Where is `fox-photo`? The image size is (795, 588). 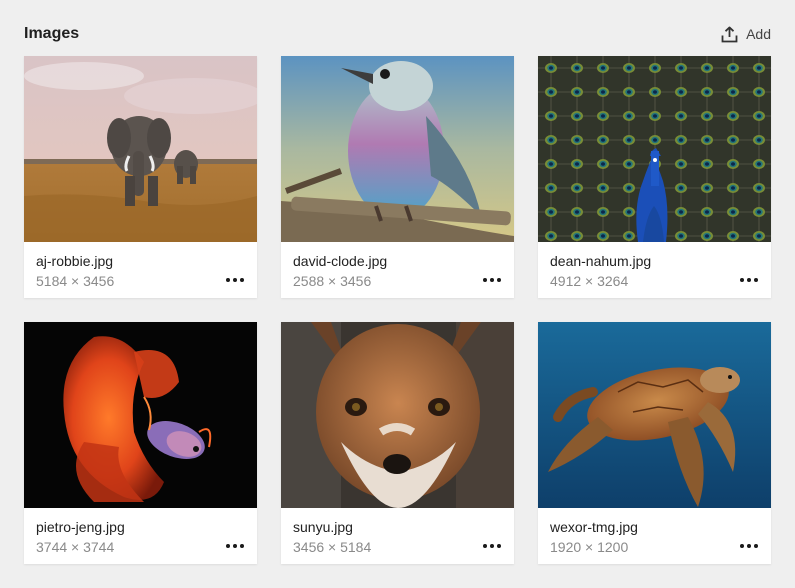
fox-photo is located at coordinates (397, 415).